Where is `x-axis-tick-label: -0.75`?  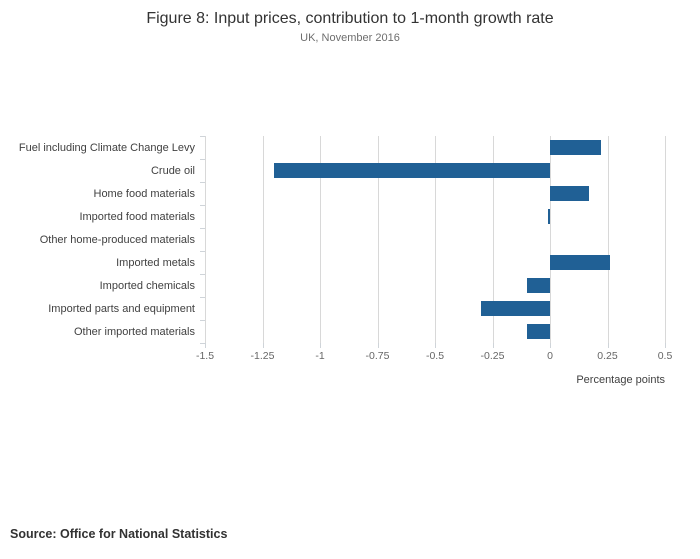 x-axis-tick-label: -0.75 is located at coordinates (377, 356).